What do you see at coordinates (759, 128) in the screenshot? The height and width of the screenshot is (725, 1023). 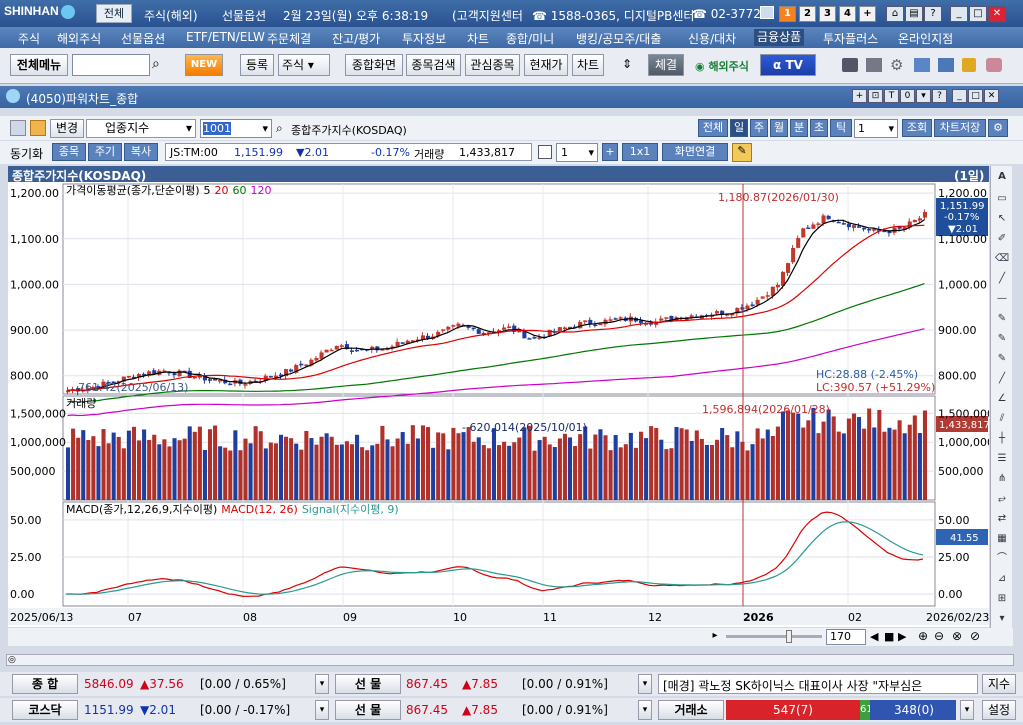 I see `period-week-tab: 주` at bounding box center [759, 128].